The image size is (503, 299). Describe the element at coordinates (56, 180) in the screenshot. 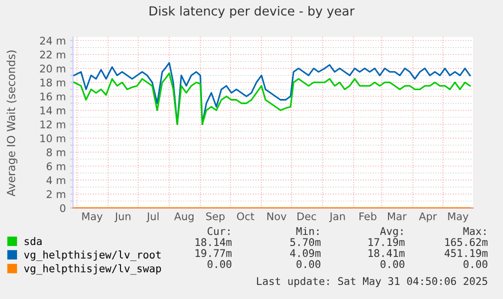

I see `y-tick-label: 4 m` at that location.